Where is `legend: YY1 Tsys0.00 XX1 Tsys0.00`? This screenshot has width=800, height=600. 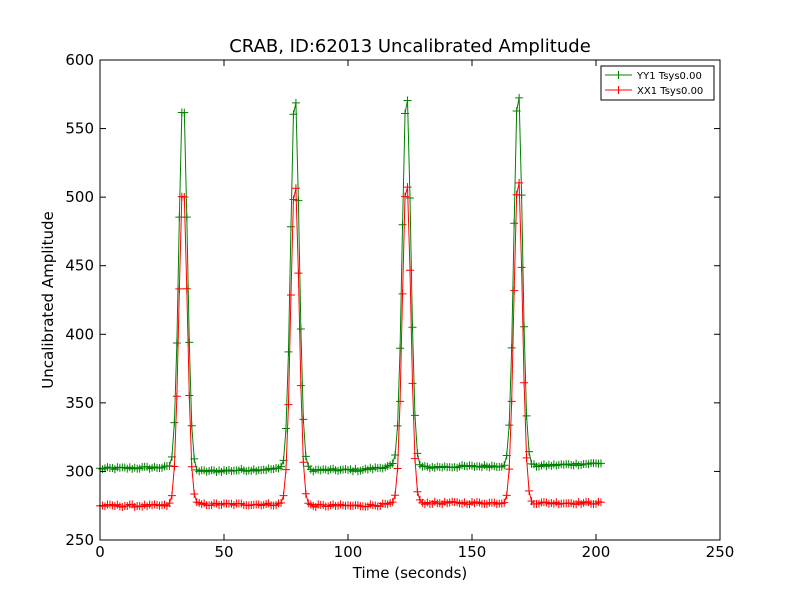 legend: YY1 Tsys0.00 XX1 Tsys0.00 is located at coordinates (657, 83).